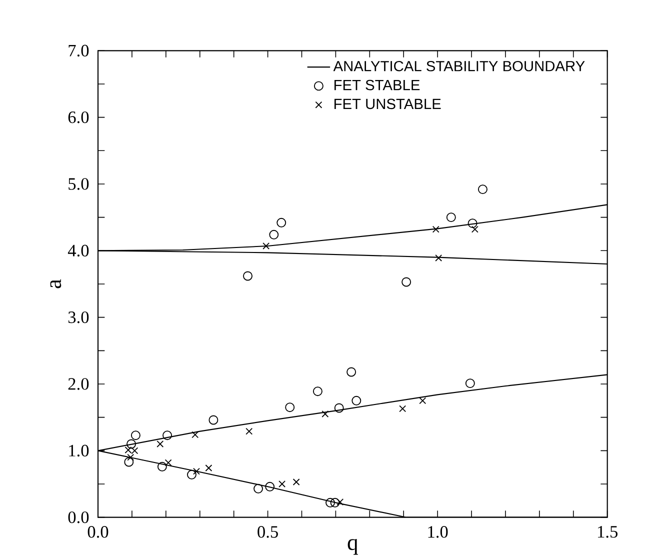 The height and width of the screenshot is (560, 652). I want to click on y-tick-label: 1.0, so click(79, 450).